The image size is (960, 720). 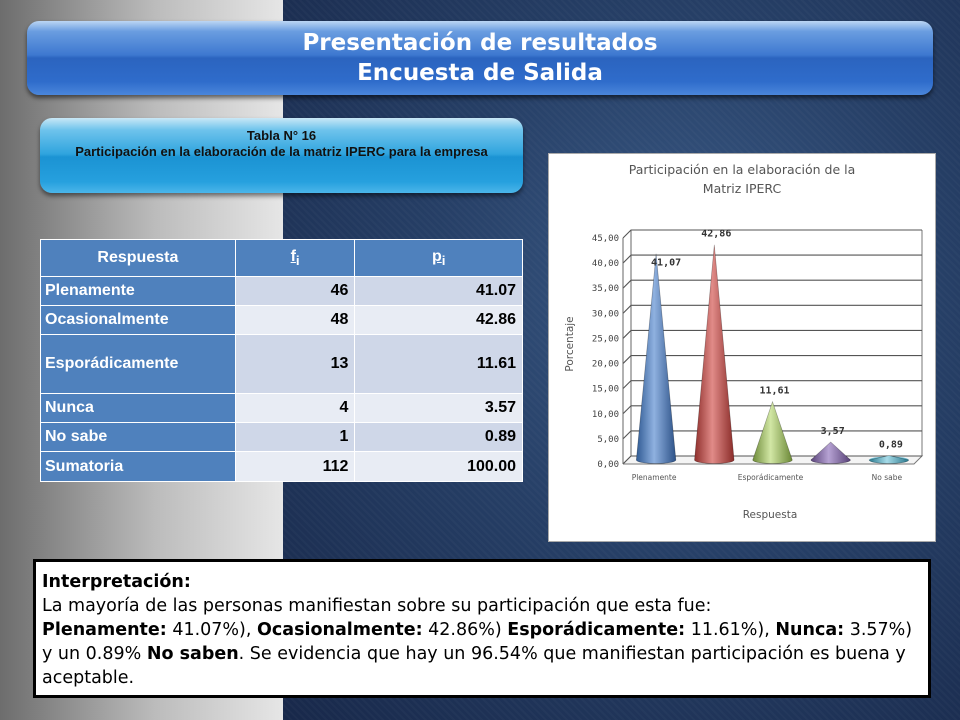 I want to click on y-tick-label: 15,00, so click(x=605, y=390).